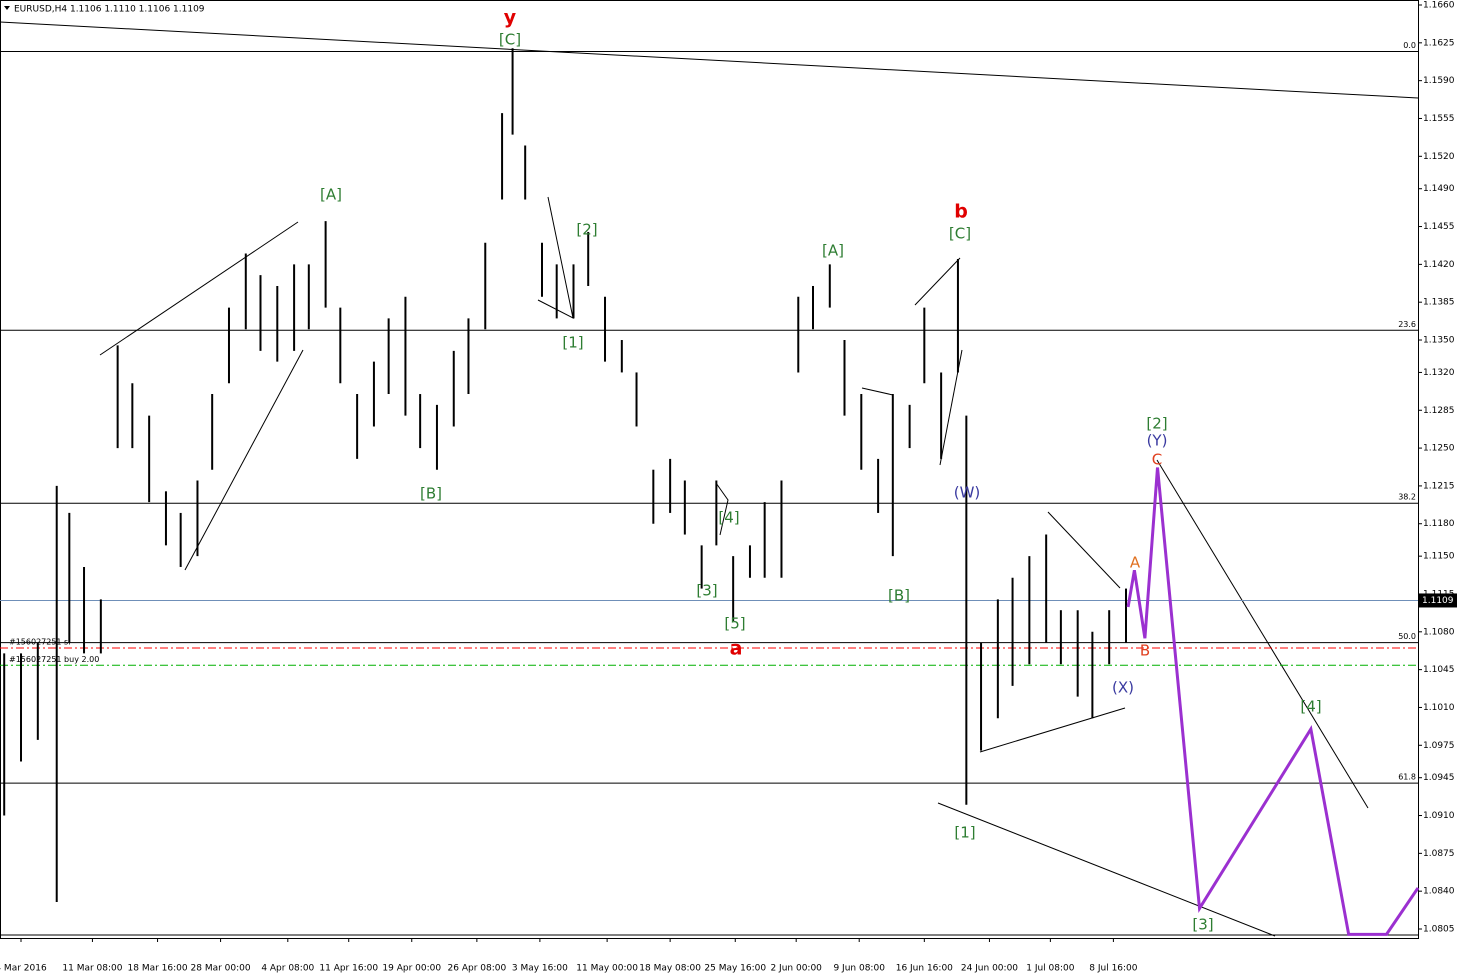 The image size is (1457, 980). What do you see at coordinates (670, 969) in the screenshot?
I see `x-tick-label: 18 May 08:00` at bounding box center [670, 969].